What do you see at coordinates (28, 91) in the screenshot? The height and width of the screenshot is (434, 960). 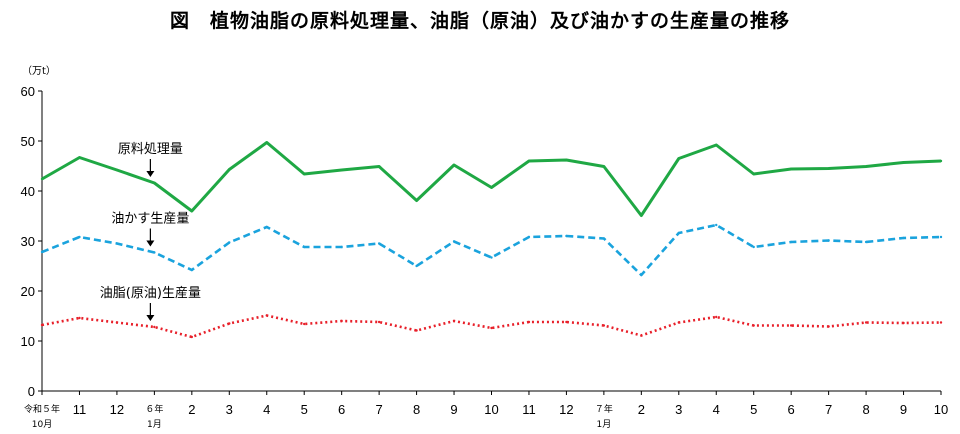 I see `y-tick-label: 60` at bounding box center [28, 91].